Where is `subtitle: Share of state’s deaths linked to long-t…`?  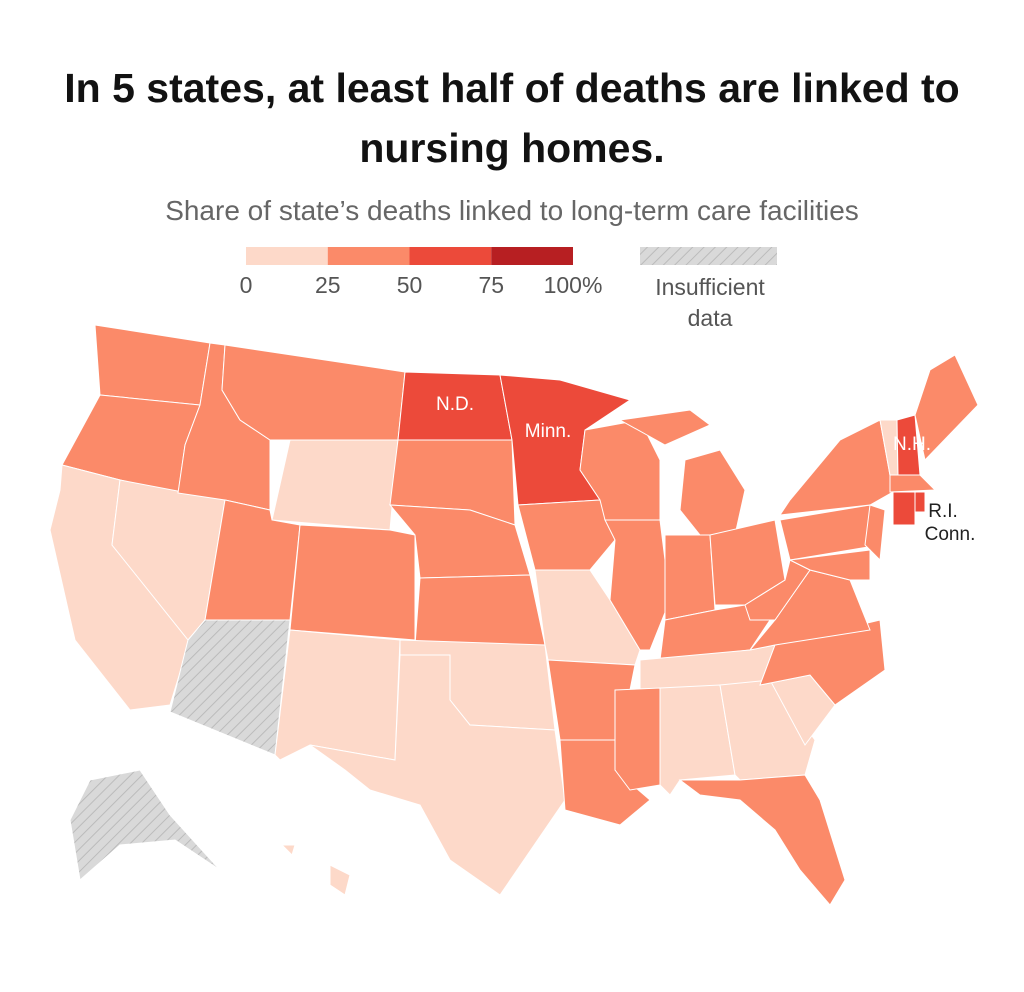 subtitle: Share of state’s deaths linked to long-t… is located at coordinates (512, 210).